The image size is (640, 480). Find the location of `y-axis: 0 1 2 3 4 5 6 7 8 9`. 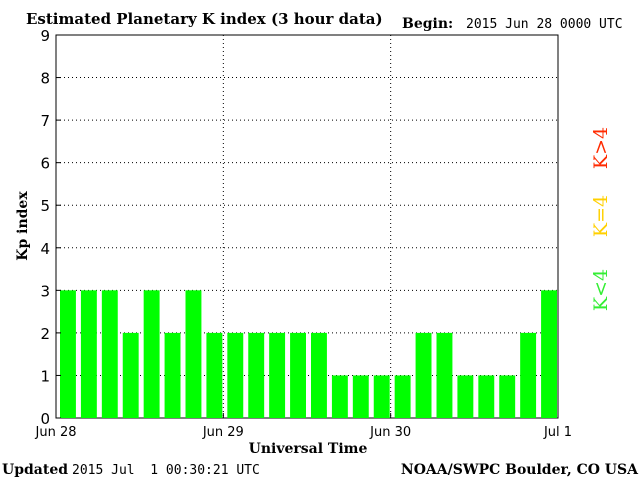

y-axis: 0 1 2 3 4 5 6 7 8 9 is located at coordinates (50, 227).